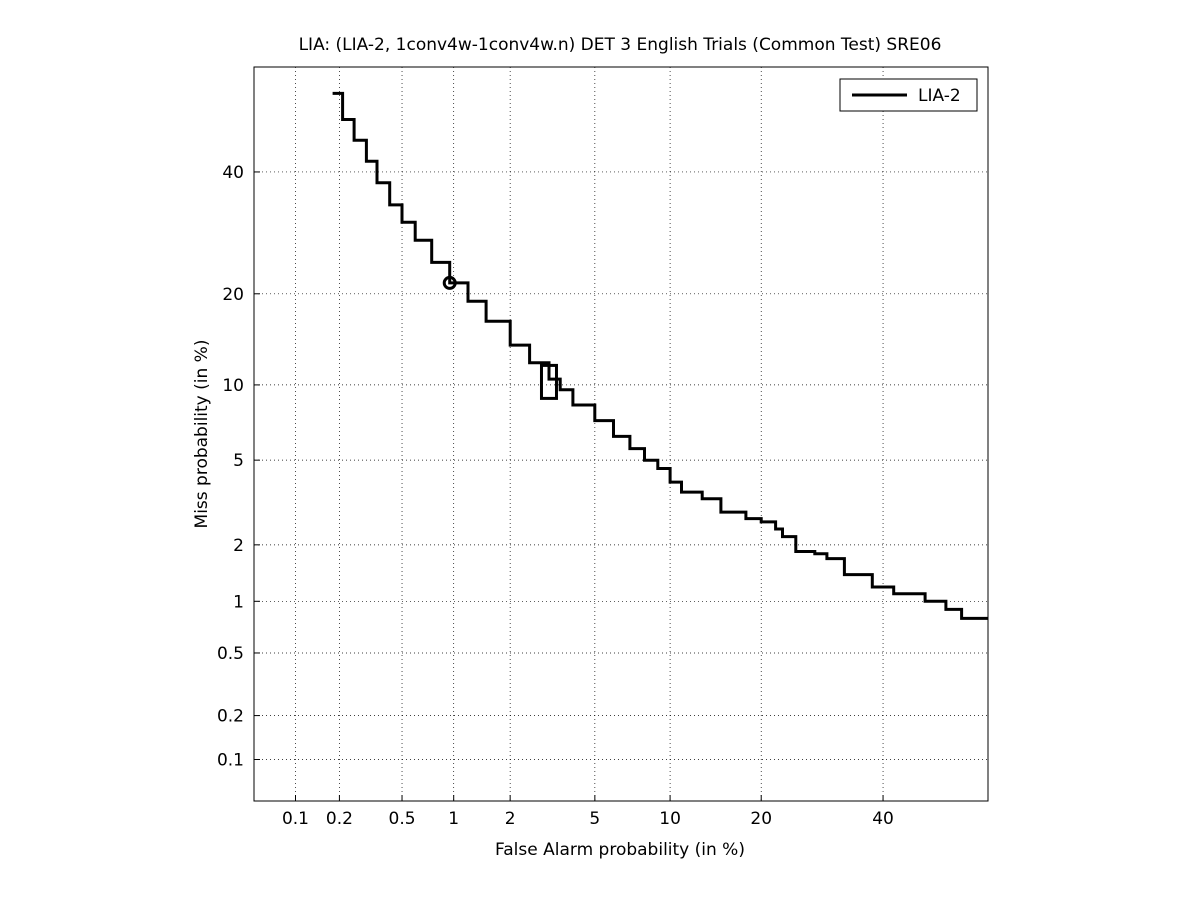  I want to click on x-axis-label: False Alarm probability (in %), so click(620, 850).